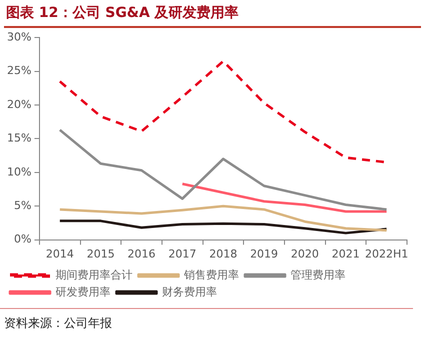 This screenshot has width=425, height=347. I want to click on legend-label: 销售费用率, so click(211, 275).